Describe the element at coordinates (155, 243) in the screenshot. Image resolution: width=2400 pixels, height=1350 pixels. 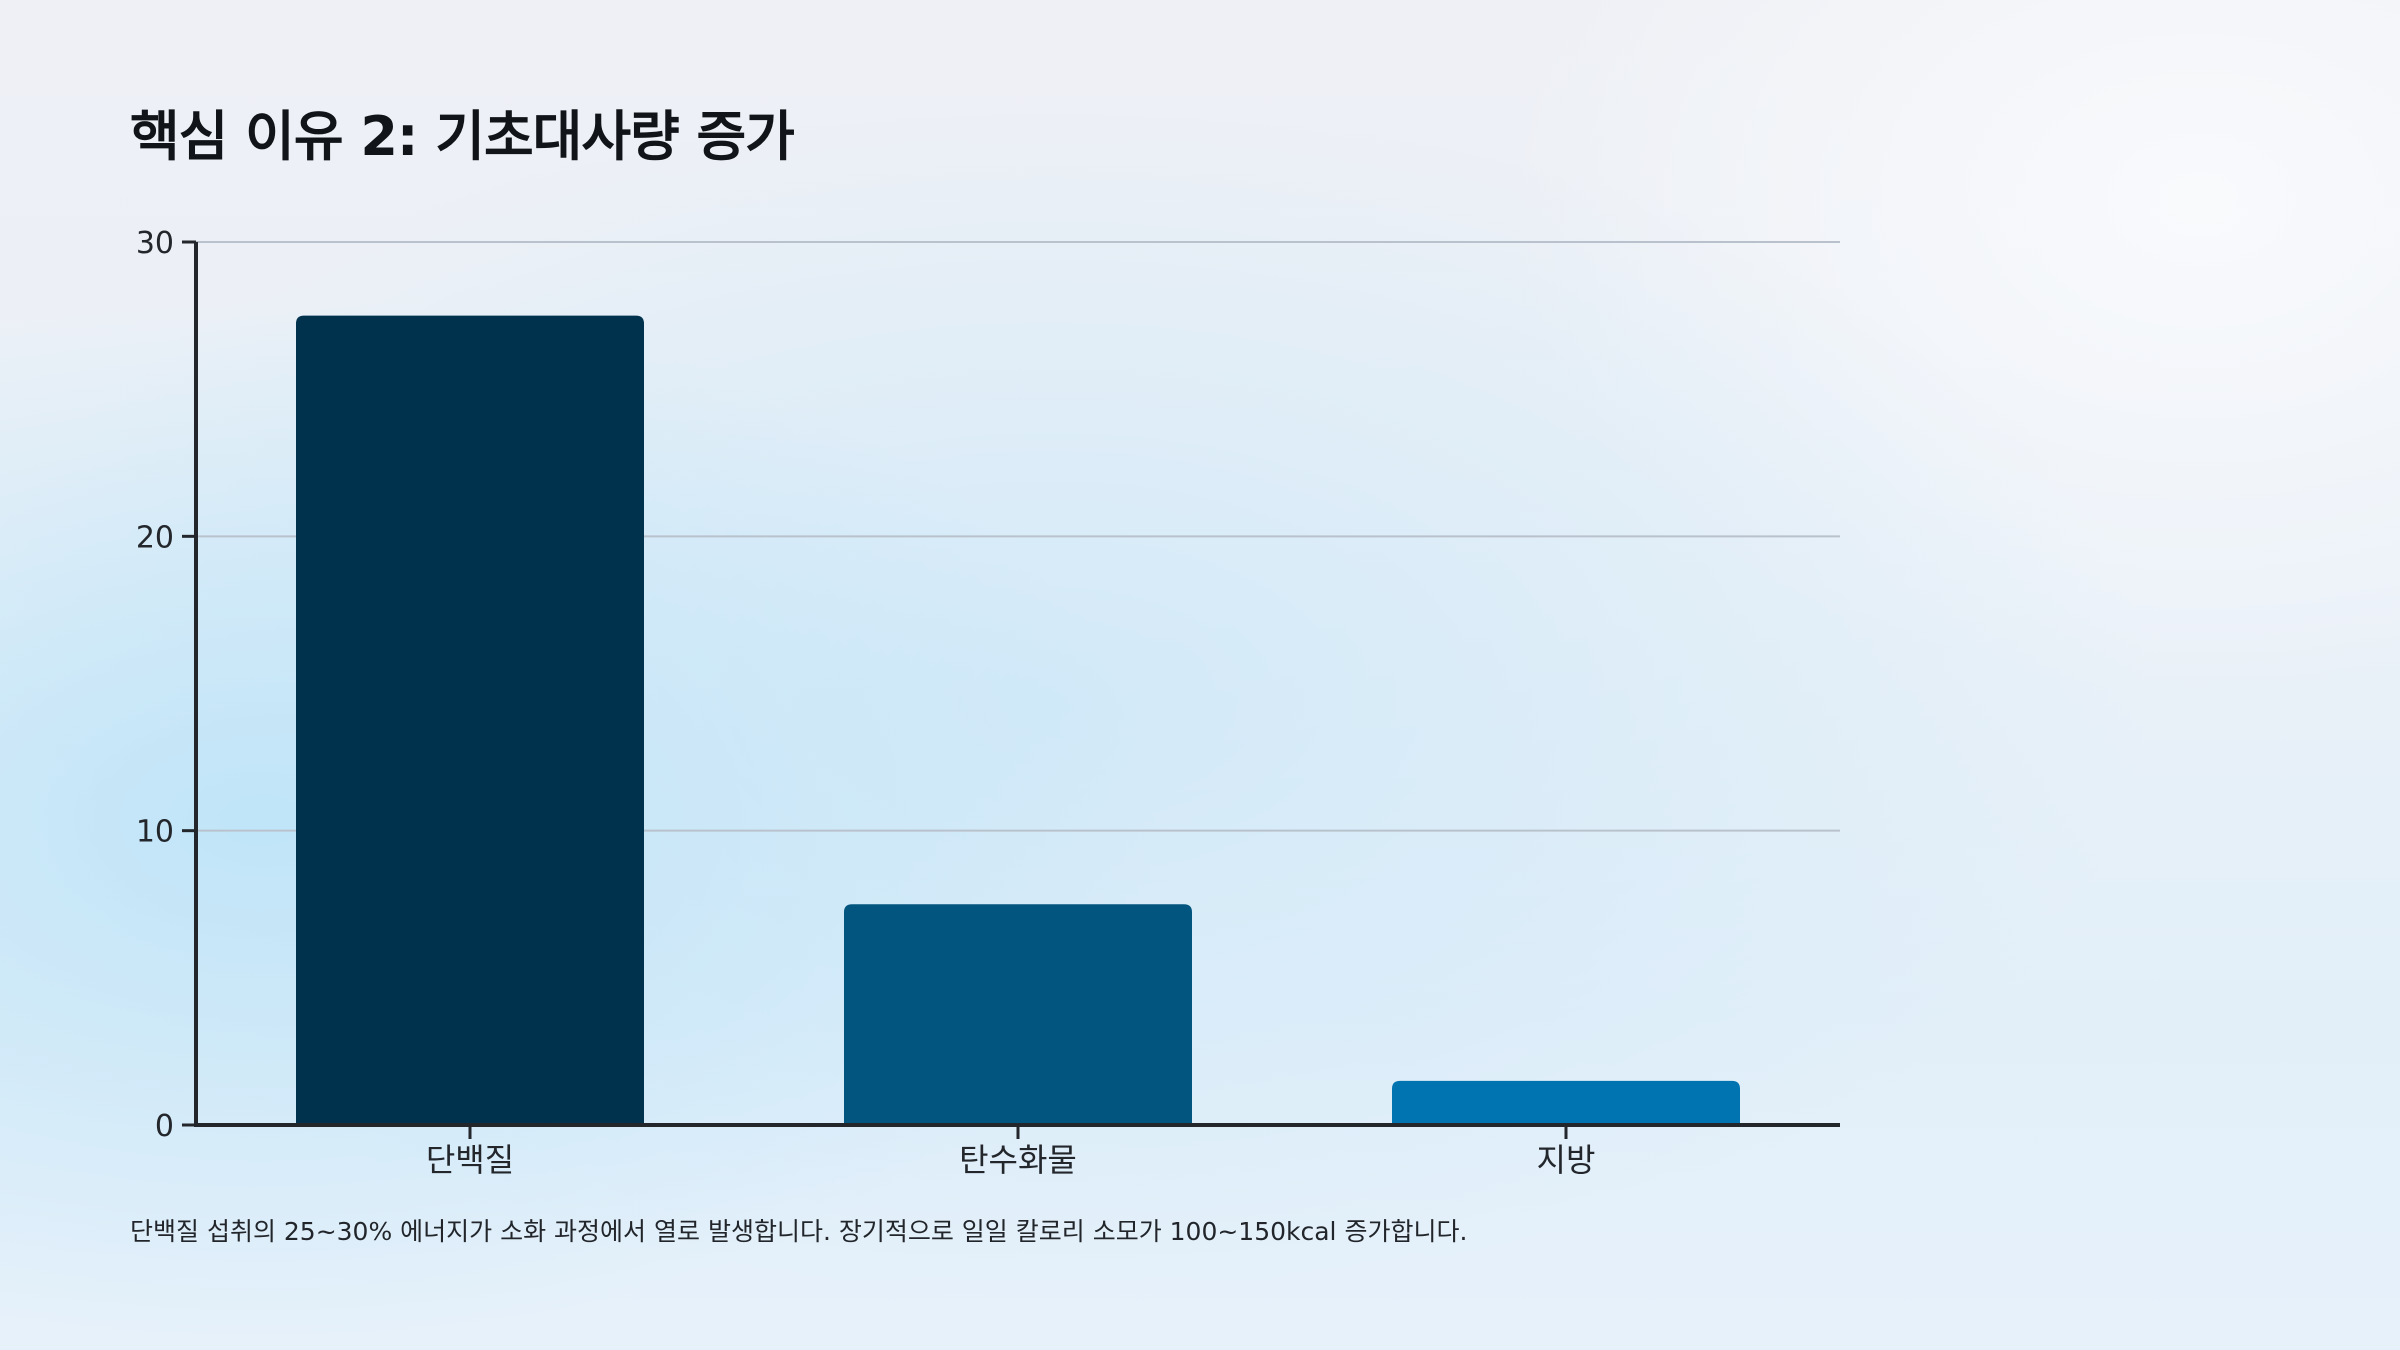
I see `y-tick-label: 30` at that location.